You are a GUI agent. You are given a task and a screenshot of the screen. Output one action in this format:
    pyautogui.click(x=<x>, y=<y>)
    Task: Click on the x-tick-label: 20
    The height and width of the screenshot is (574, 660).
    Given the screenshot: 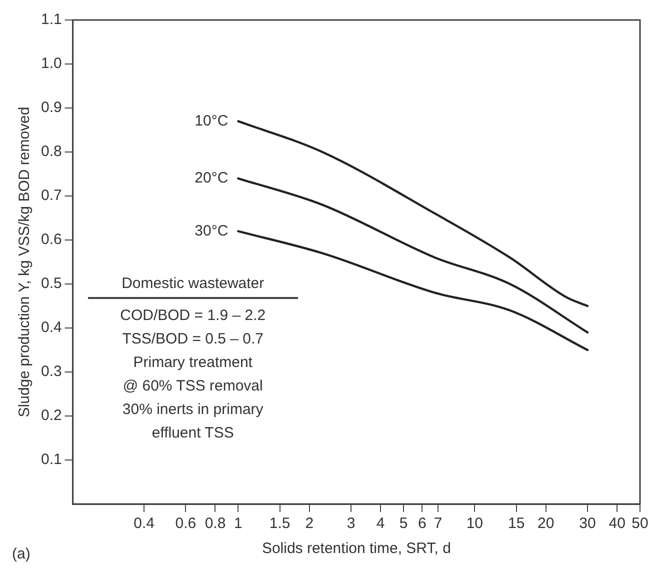 What is the action you would take?
    pyautogui.click(x=546, y=523)
    